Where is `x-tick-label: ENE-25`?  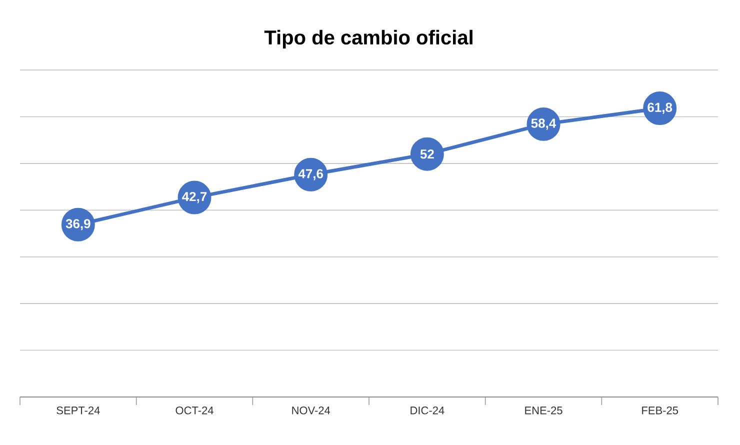
x-tick-label: ENE-25 is located at coordinates (543, 410).